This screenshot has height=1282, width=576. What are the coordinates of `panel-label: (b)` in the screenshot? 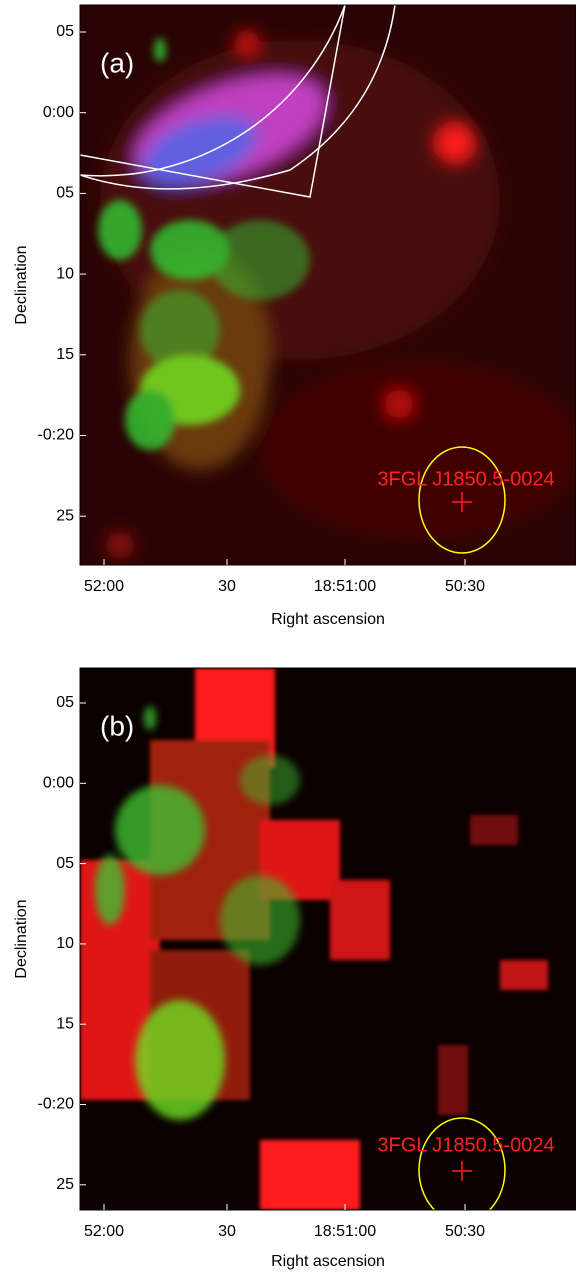 It's located at (117, 725).